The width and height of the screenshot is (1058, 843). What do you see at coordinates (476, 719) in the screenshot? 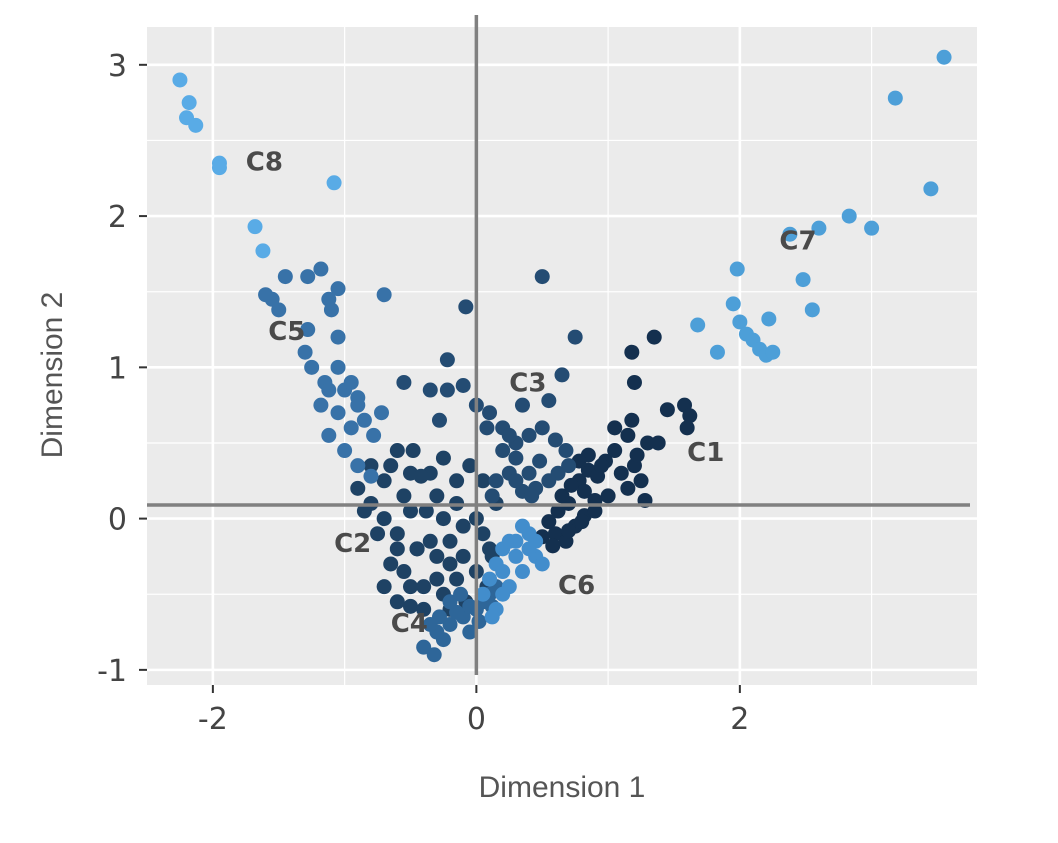
I see `x-tick-label: 0` at bounding box center [476, 719].